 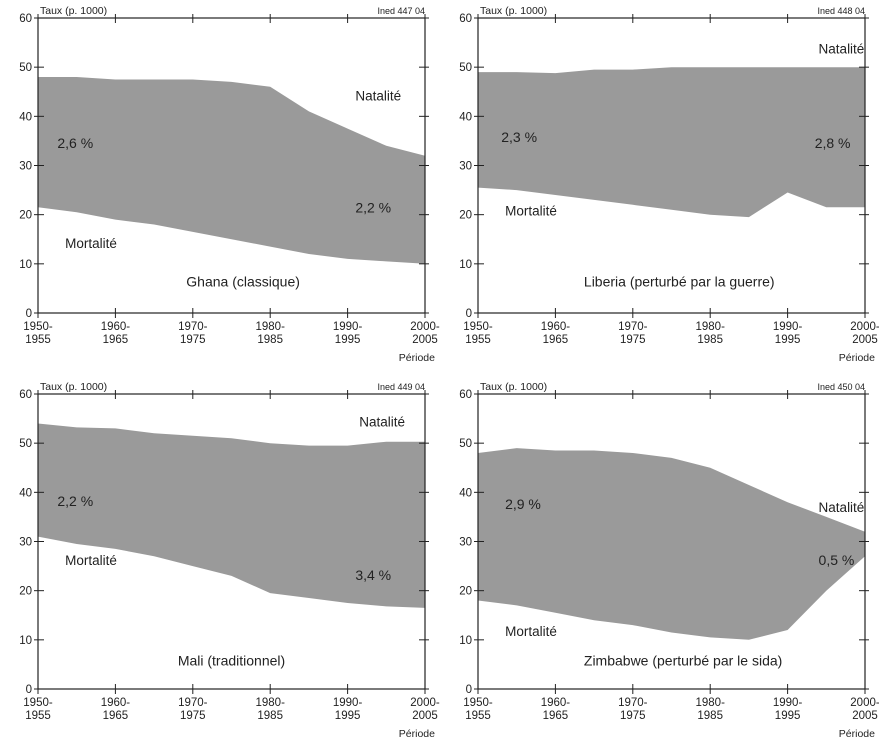 What do you see at coordinates (231, 660) in the screenshot?
I see `country-label: Mali (traditionnel)` at bounding box center [231, 660].